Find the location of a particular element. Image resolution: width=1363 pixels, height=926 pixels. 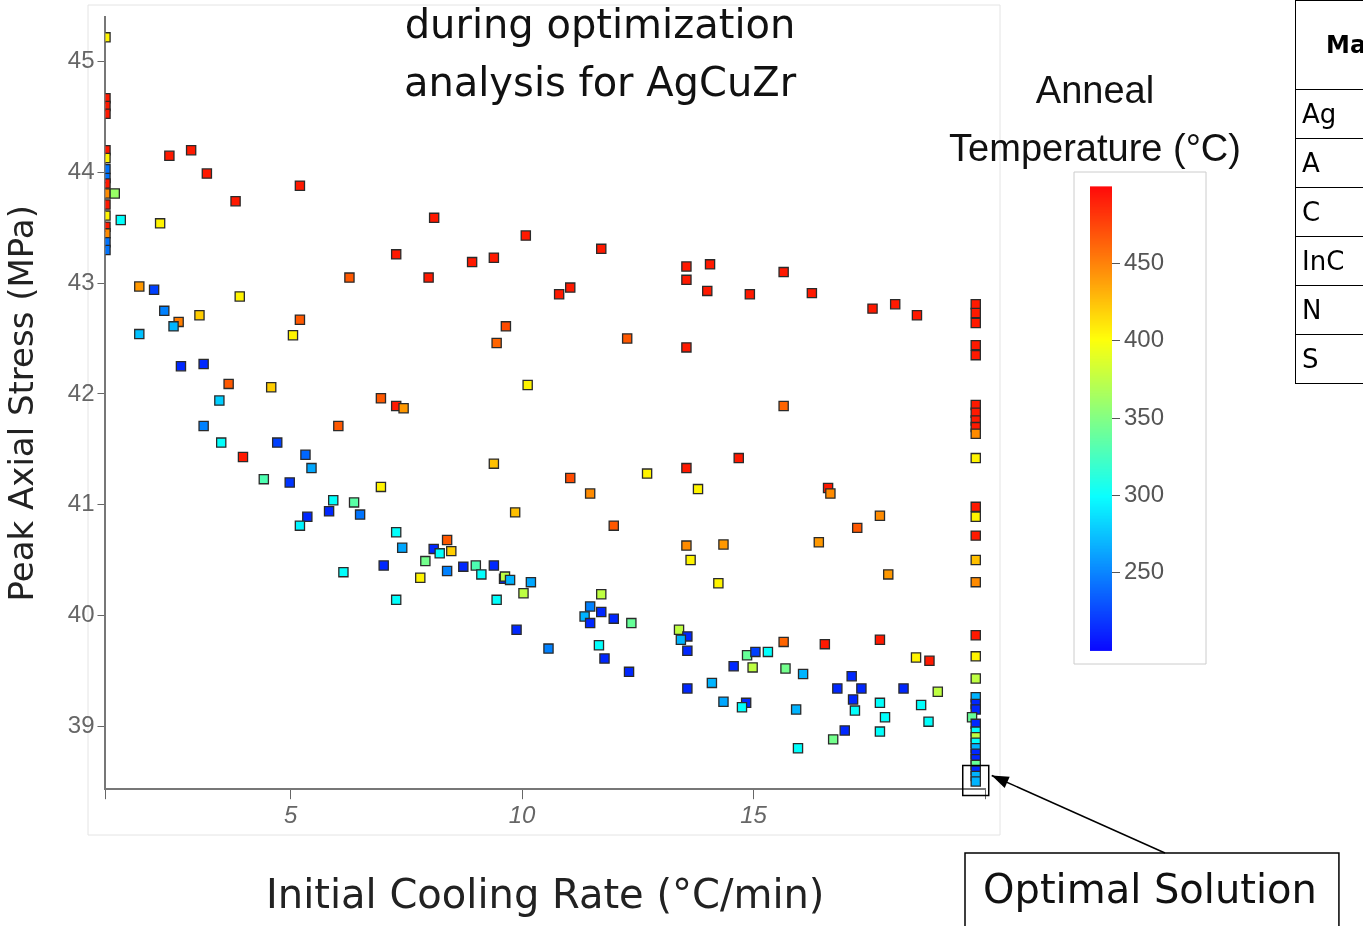

x-tick-label: 5 is located at coordinates (290, 815).